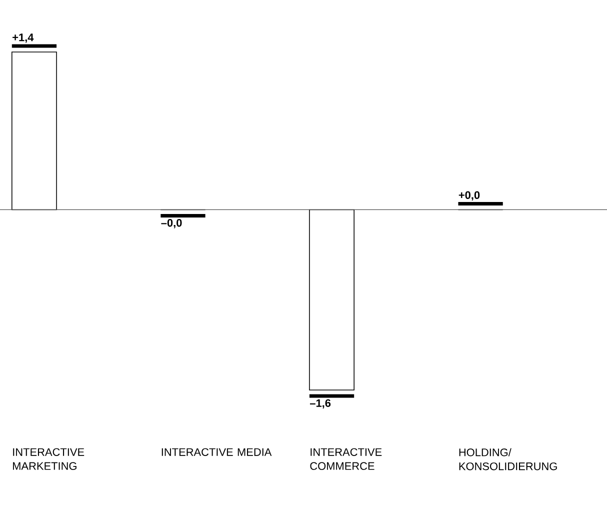  I want to click on data-label: –0,0, so click(171, 223).